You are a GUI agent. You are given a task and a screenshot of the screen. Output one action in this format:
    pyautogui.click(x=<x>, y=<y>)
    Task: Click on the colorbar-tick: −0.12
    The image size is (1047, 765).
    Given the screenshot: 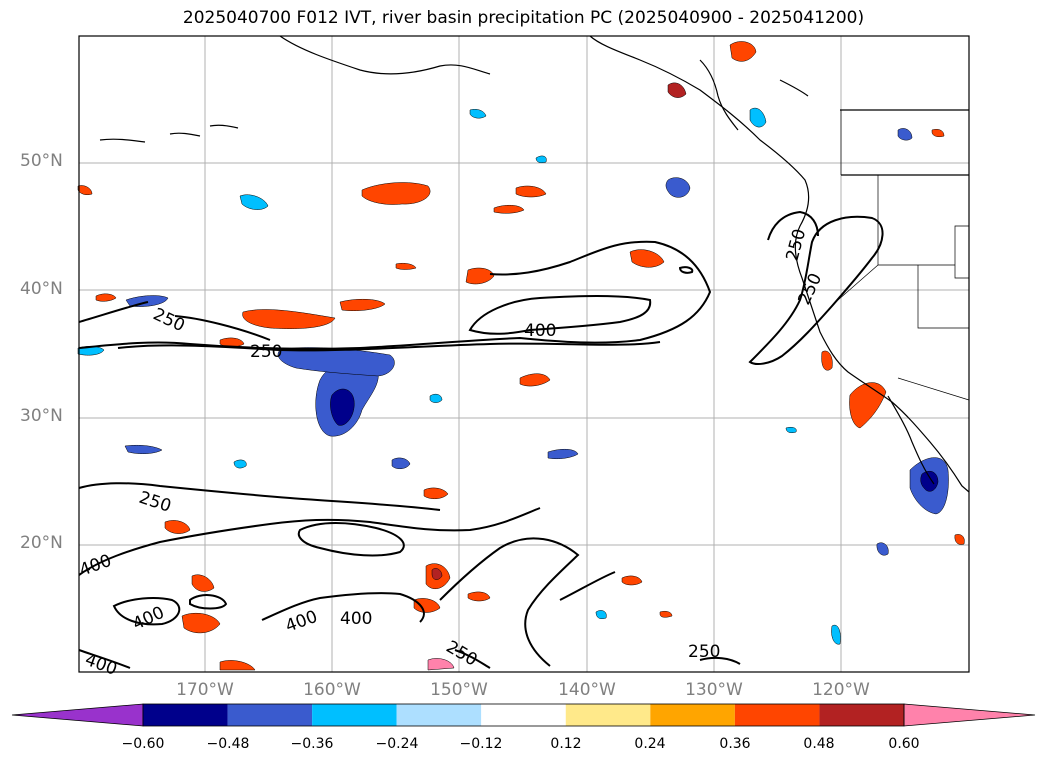 What is the action you would take?
    pyautogui.click(x=481, y=744)
    